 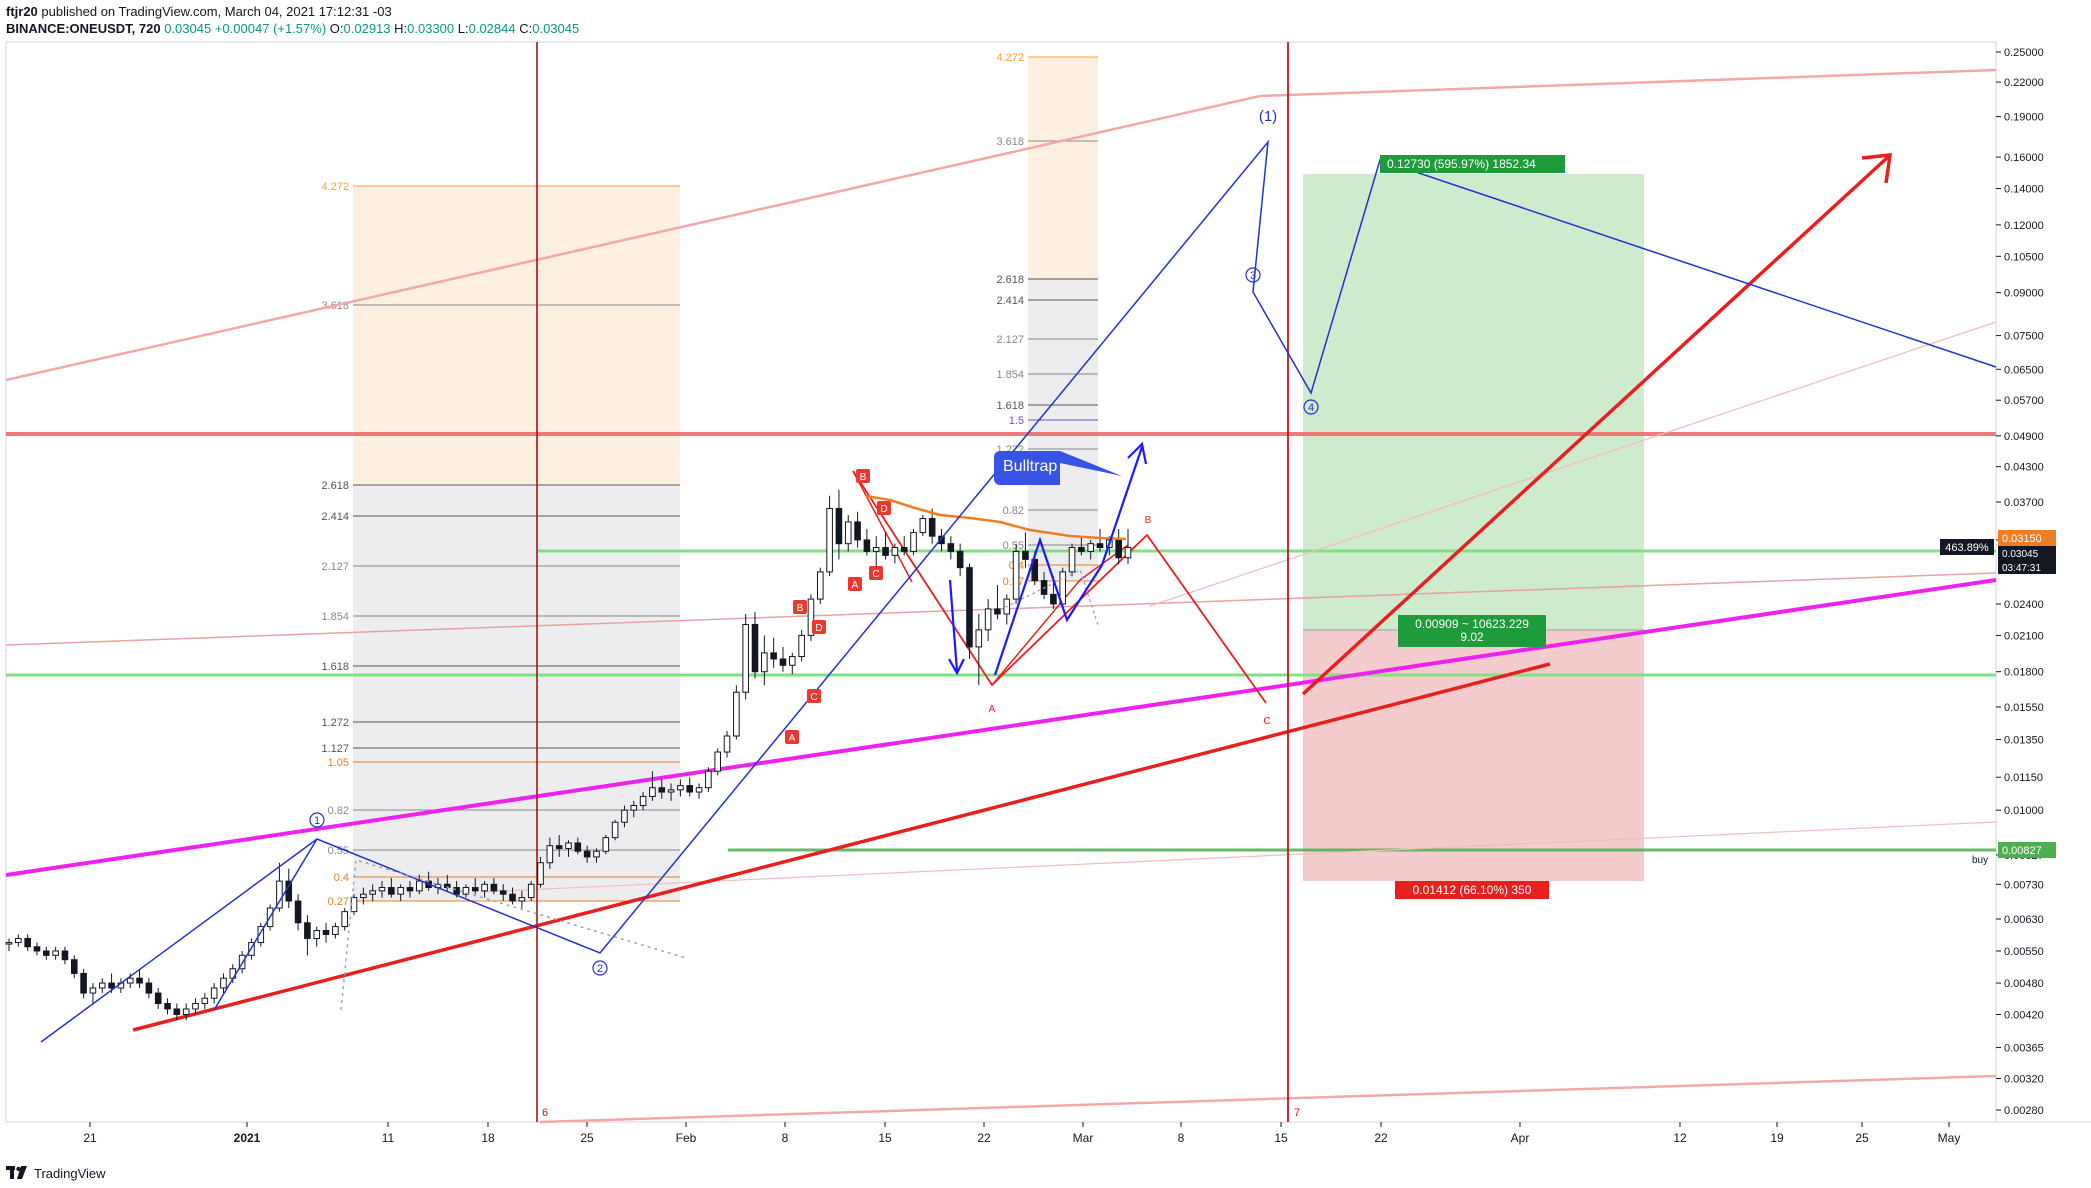 I want to click on channel-bottom-line, so click(x=1268, y=1099).